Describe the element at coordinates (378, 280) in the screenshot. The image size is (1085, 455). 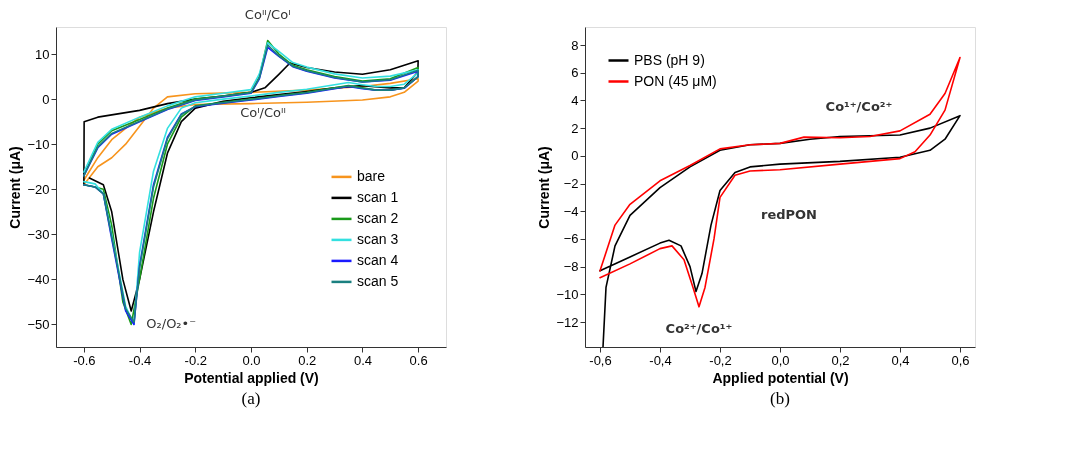
I see `legend-label: scan 5` at that location.